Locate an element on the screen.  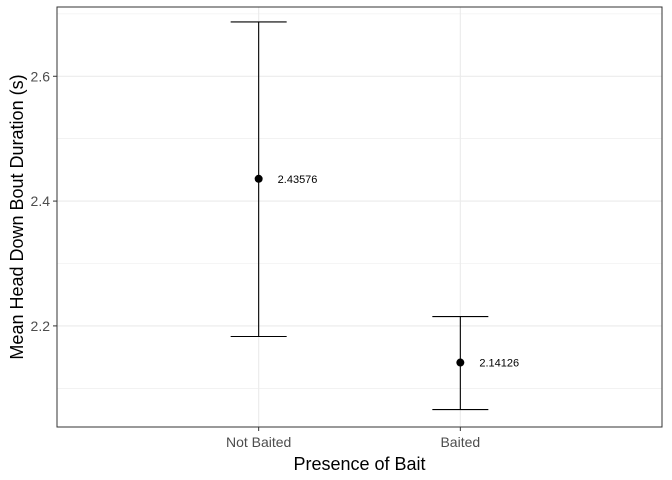
y-tick-label: 2.2 is located at coordinates (41, 326).